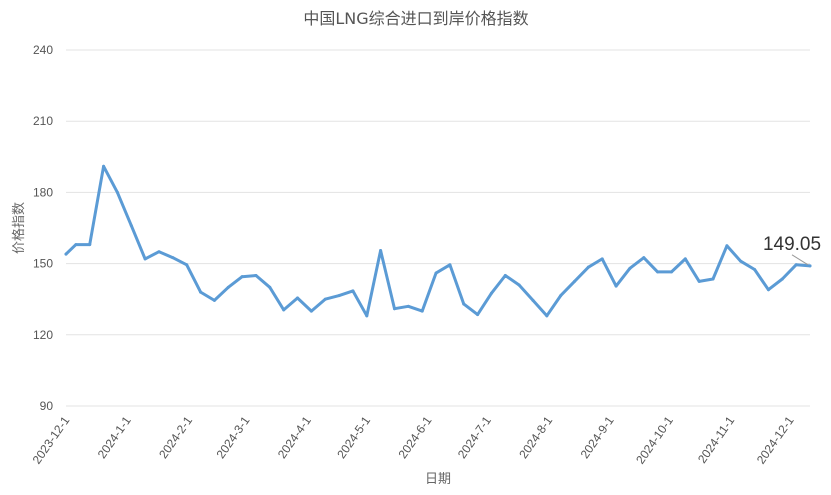 The width and height of the screenshot is (831, 495). I want to click on x-tick-label: 2024-5-1, so click(353, 437).